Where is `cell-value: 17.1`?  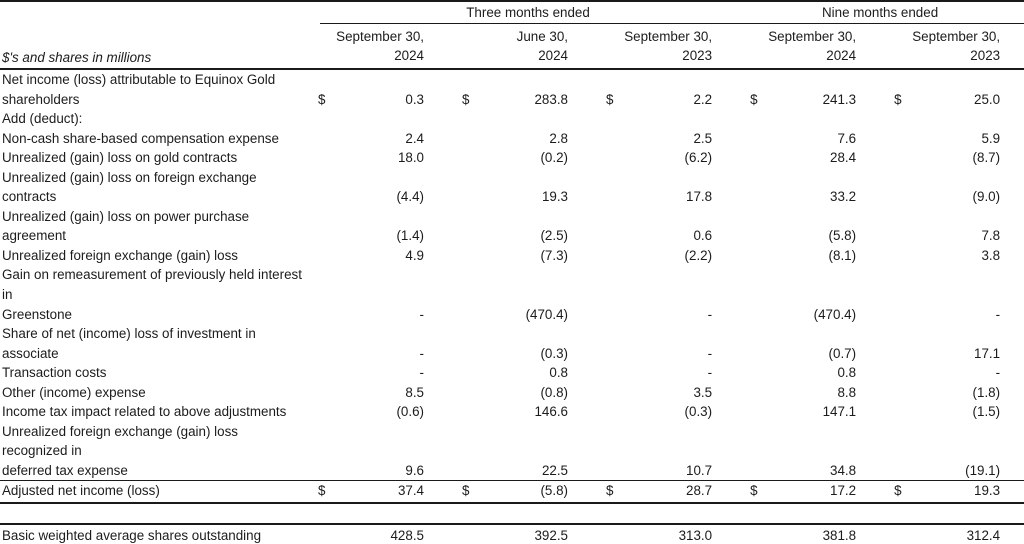 cell-value: 17.1 is located at coordinates (987, 353).